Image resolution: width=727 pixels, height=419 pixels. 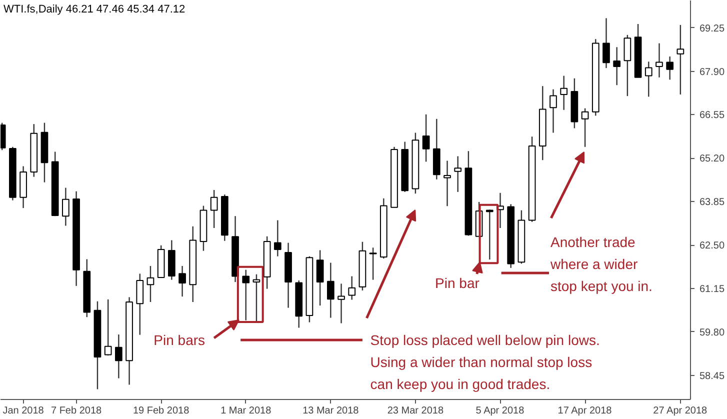 I want to click on x-tick-label: 23 Mar 2018, so click(x=415, y=411).